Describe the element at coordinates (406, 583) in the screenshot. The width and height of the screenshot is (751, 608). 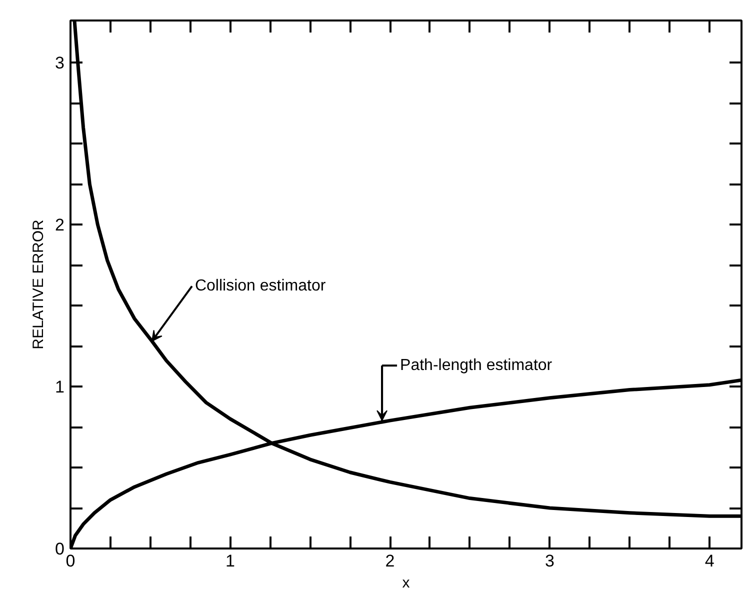
I see `x-axis-title: x` at that location.